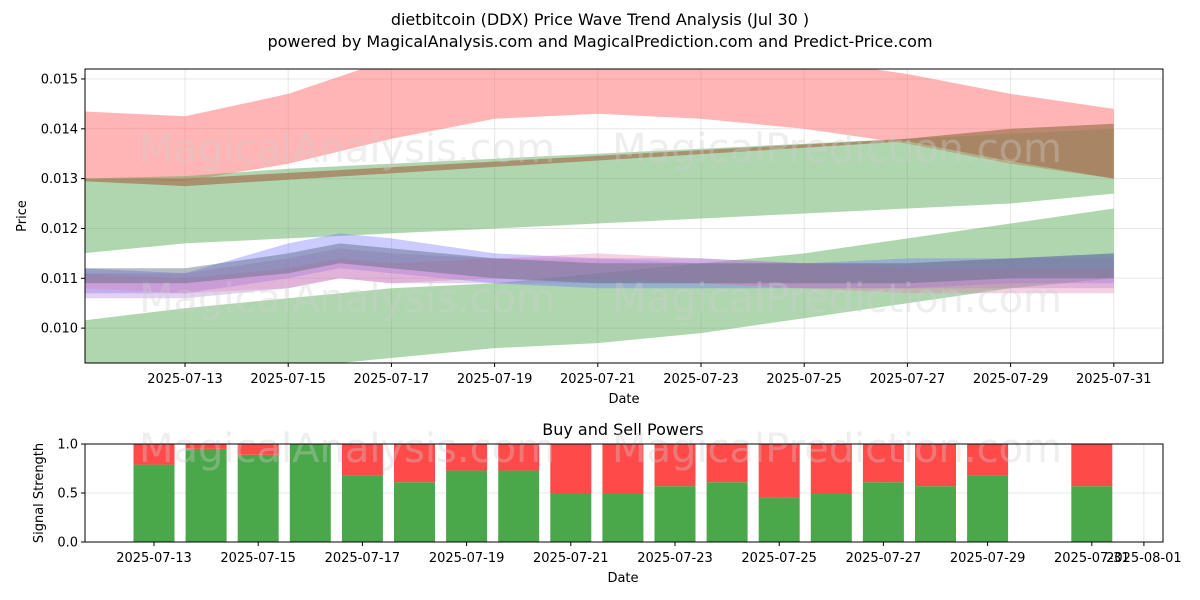 This screenshot has height=600, width=1200. Describe the element at coordinates (1092, 558) in the screenshot. I see `signal-x-tick-label: 2025-07-31` at that location.